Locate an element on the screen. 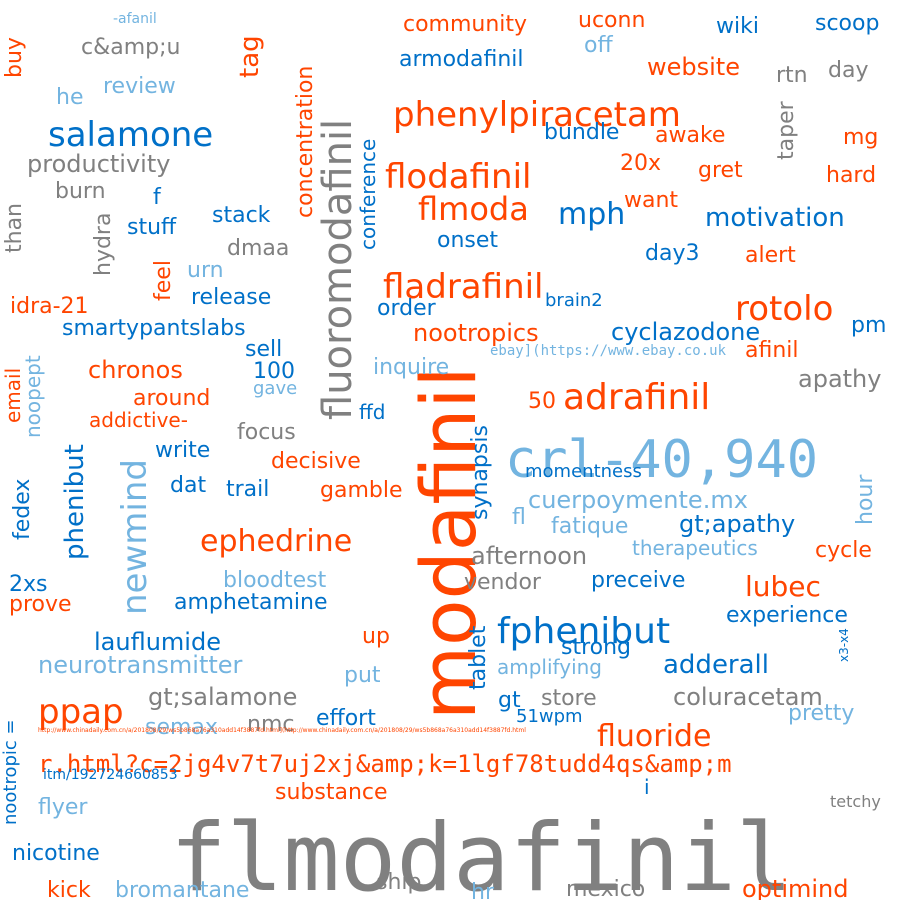 The image size is (900, 900). word-ship: ship is located at coordinates (399, 882).